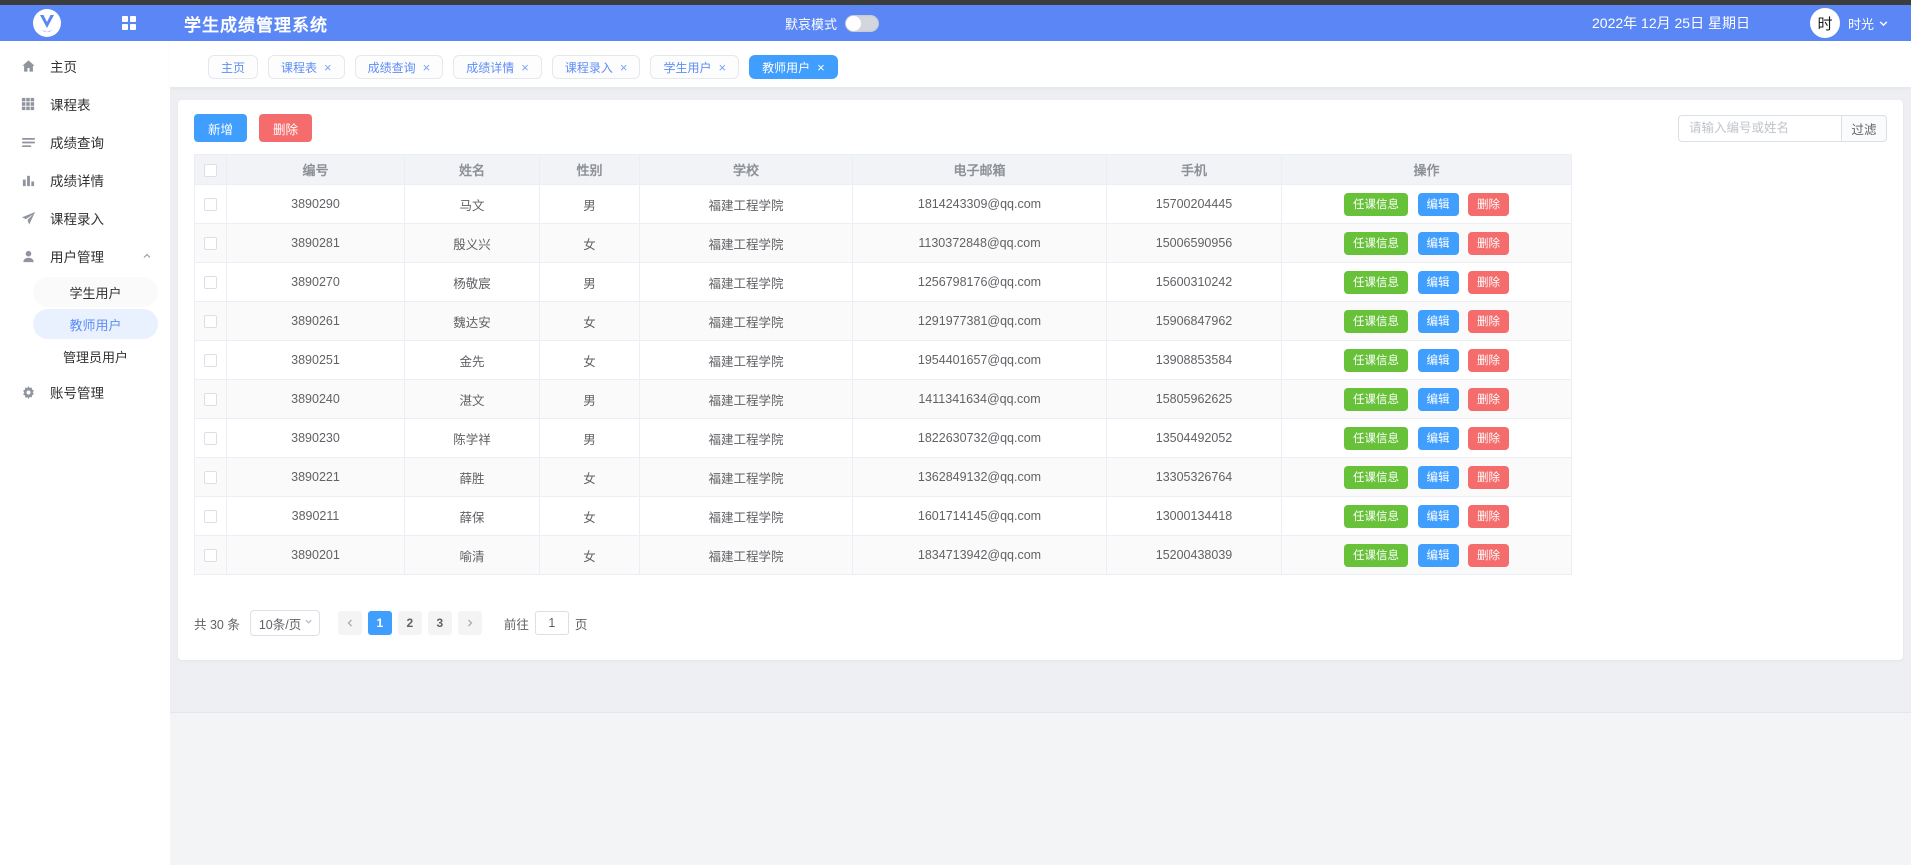  Describe the element at coordinates (1194, 321) in the screenshot. I see `cell-phone: 15906847962` at that location.